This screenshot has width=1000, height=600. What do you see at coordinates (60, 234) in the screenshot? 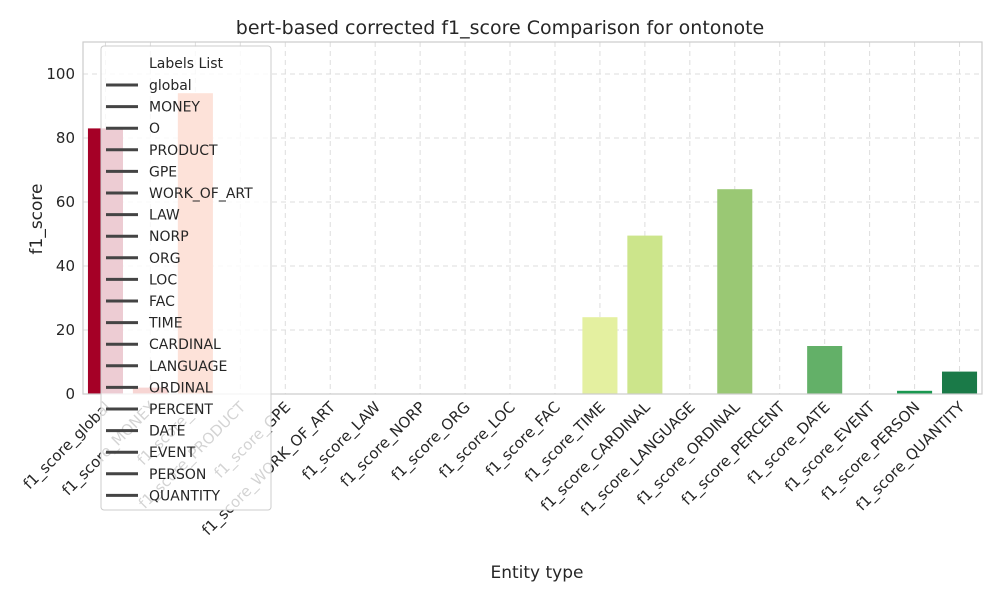
I see `y-ticks: 0 20 40 60 80 100` at bounding box center [60, 234].